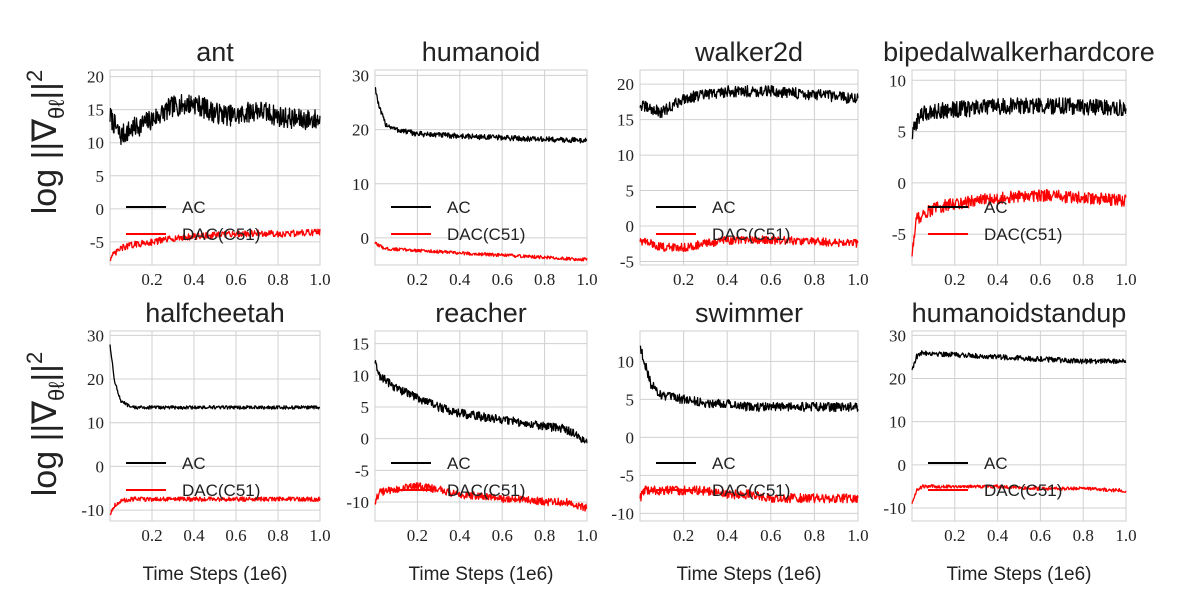 The height and width of the screenshot is (592, 1196). I want to click on panel-humanoid: 0.2 0.4 0.6 0.8 1.0 0 10 20 30 humanoid AC DAC(C51), so click(475, 163).